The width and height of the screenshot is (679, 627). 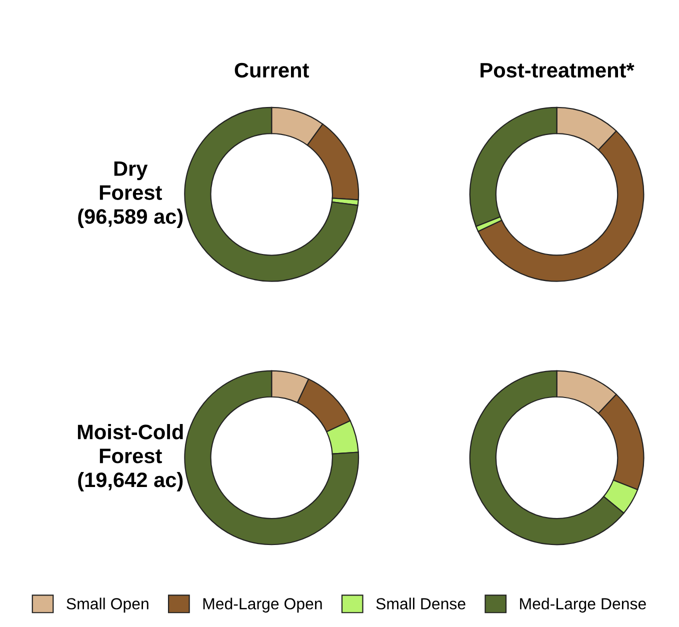 What do you see at coordinates (262, 605) in the screenshot?
I see `legend-label: Med-Large Open` at bounding box center [262, 605].